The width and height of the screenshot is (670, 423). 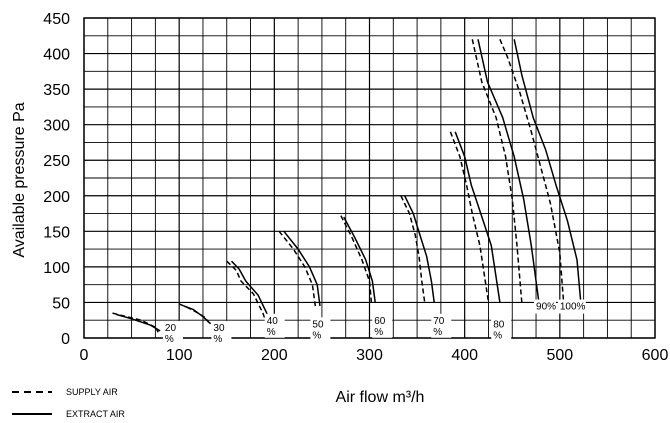 I want to click on y-tick-label: 200, so click(x=56, y=197).